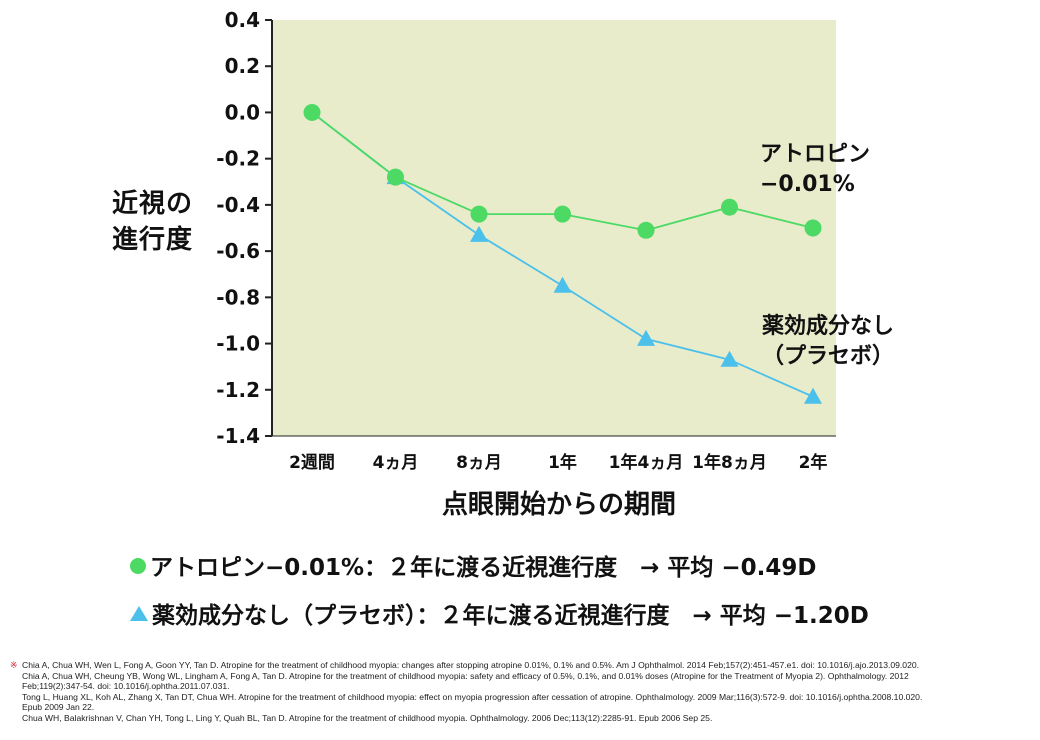 This screenshot has width=1040, height=740. I want to click on atropine-series-annotation: アトロピン −0.01%, so click(815, 170).